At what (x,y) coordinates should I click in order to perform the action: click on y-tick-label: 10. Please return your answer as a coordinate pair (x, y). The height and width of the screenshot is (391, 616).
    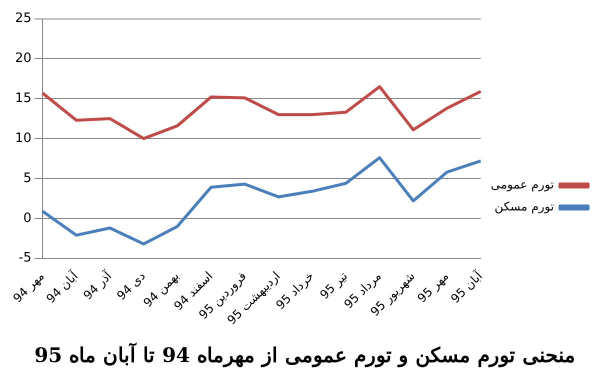
    Looking at the image, I should click on (23, 138).